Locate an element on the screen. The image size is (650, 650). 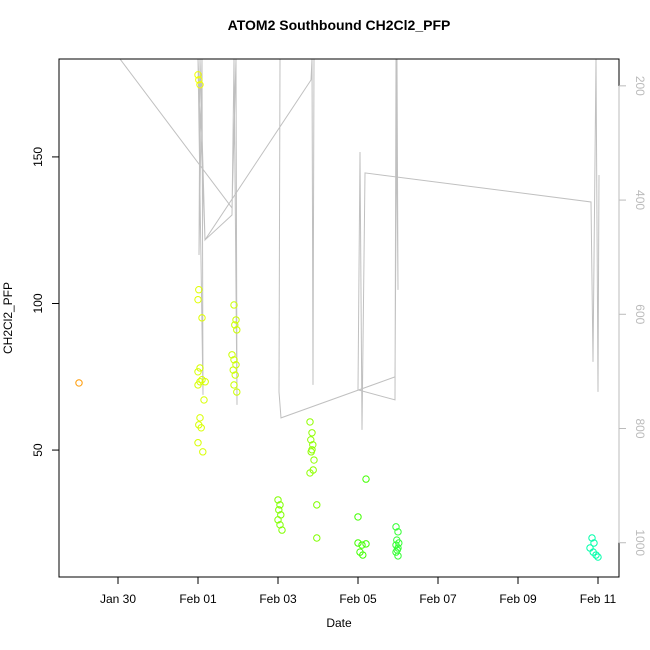
y-axis-label: CH2Cl2_PFP is located at coordinates (8, 318).